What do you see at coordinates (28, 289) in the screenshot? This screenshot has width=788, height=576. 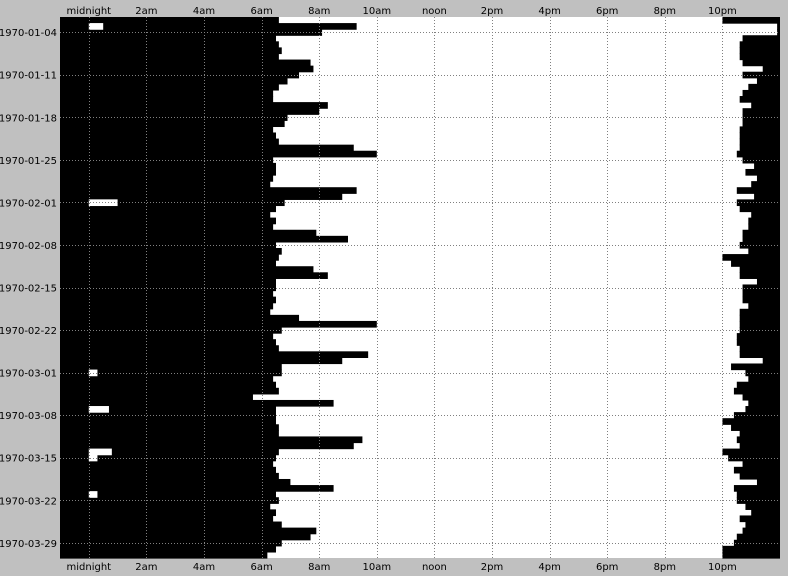 I see `y-tick-label: 1970-02-15` at bounding box center [28, 289].